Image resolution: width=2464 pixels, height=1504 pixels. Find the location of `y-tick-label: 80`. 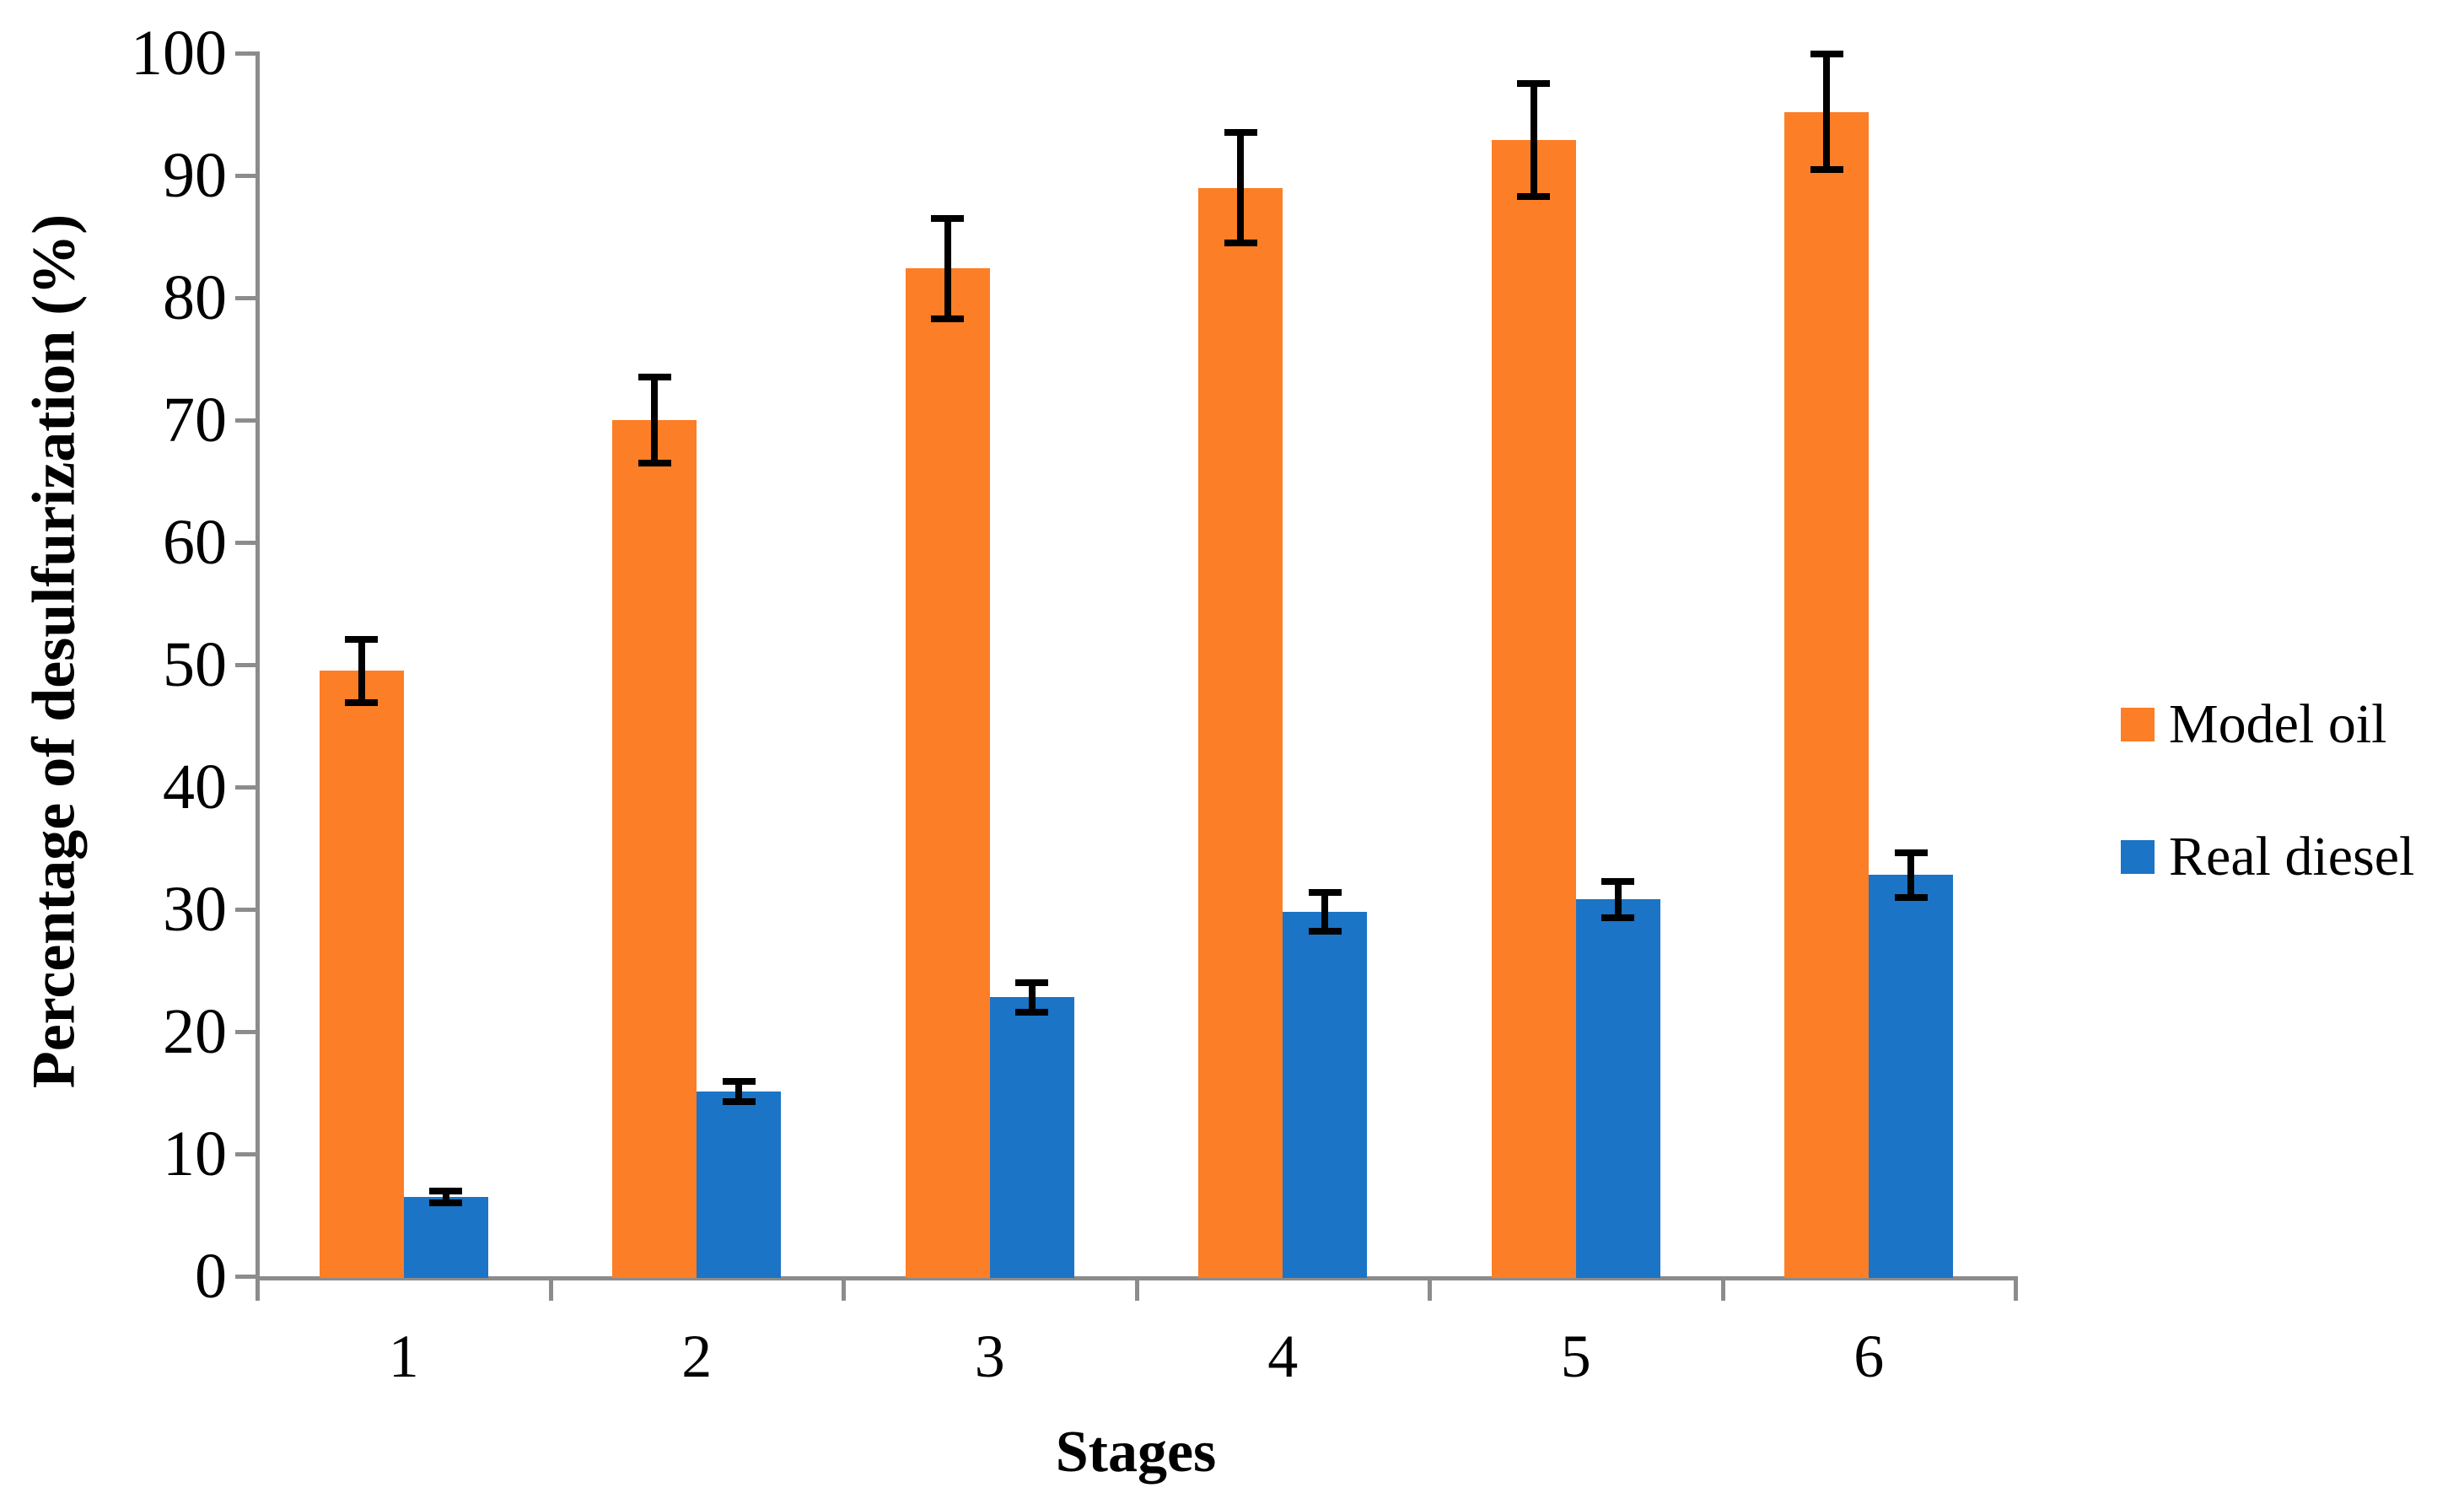

y-tick-label: 80 is located at coordinates (195, 297).